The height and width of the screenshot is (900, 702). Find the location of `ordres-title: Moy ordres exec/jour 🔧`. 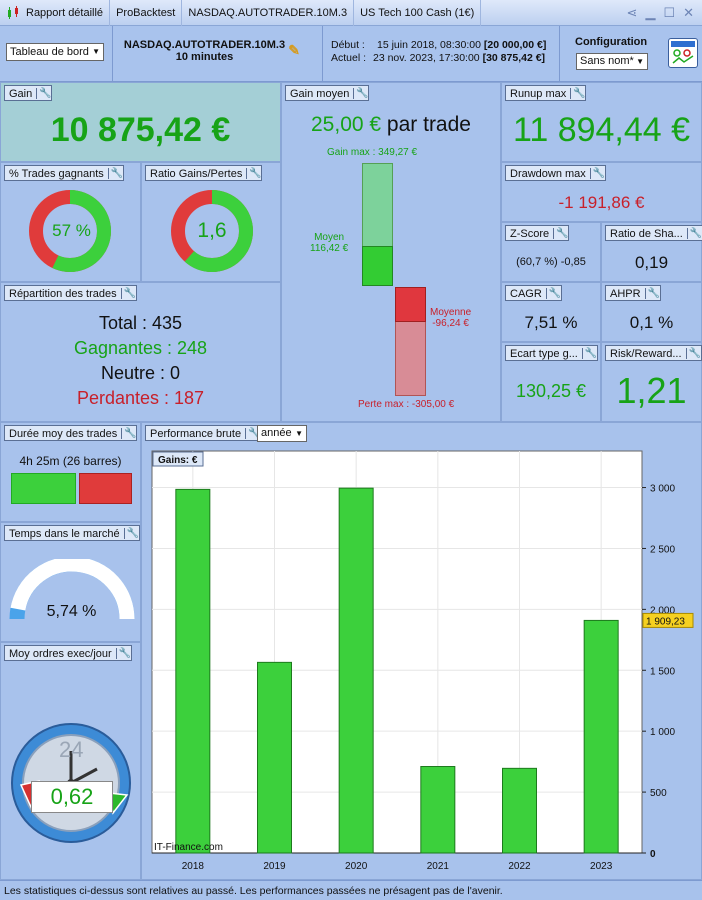

ordres-title: Moy ordres exec/jour 🔧 is located at coordinates (68, 653).